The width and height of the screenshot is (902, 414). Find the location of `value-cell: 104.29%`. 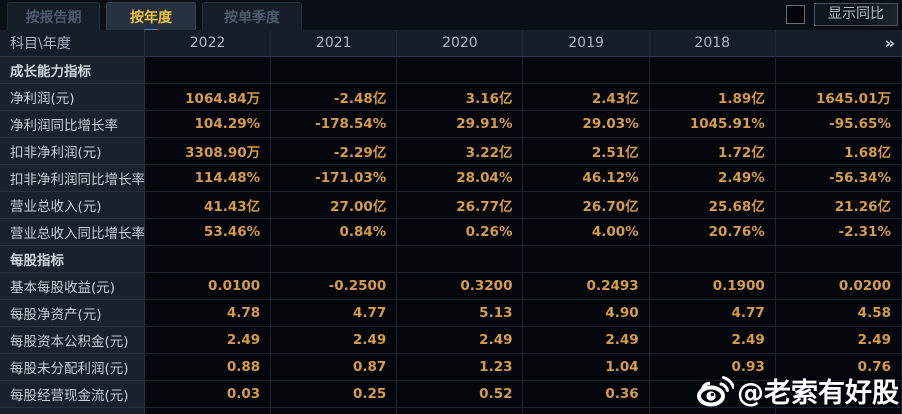

value-cell: 104.29% is located at coordinates (208, 124).